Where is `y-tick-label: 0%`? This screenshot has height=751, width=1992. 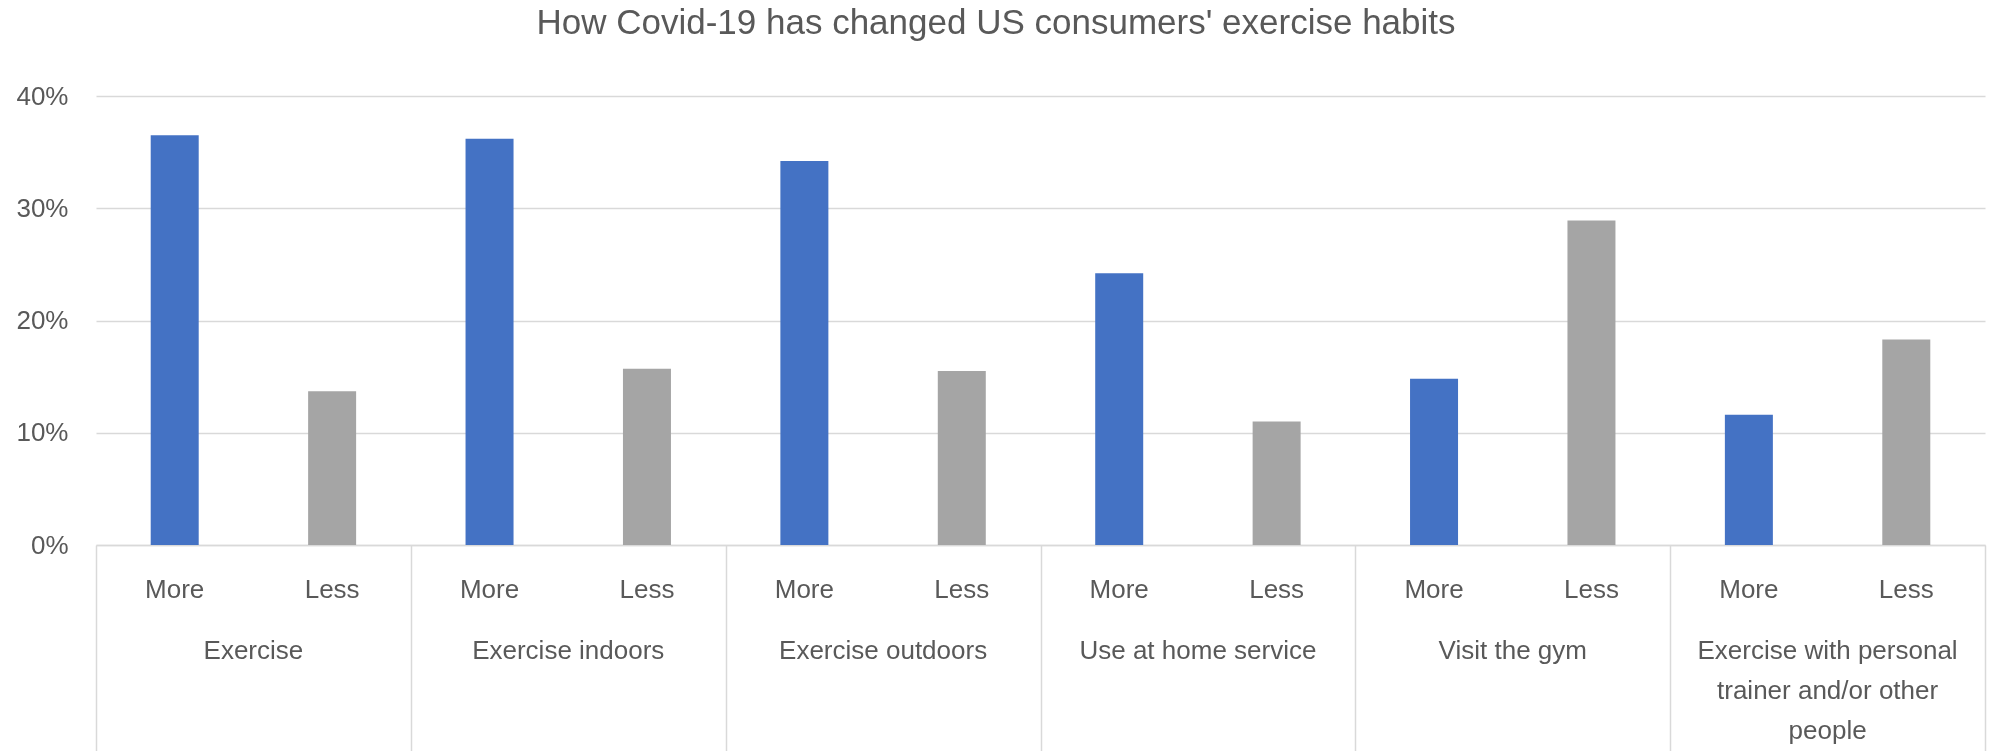 y-tick-label: 0% is located at coordinates (49, 544).